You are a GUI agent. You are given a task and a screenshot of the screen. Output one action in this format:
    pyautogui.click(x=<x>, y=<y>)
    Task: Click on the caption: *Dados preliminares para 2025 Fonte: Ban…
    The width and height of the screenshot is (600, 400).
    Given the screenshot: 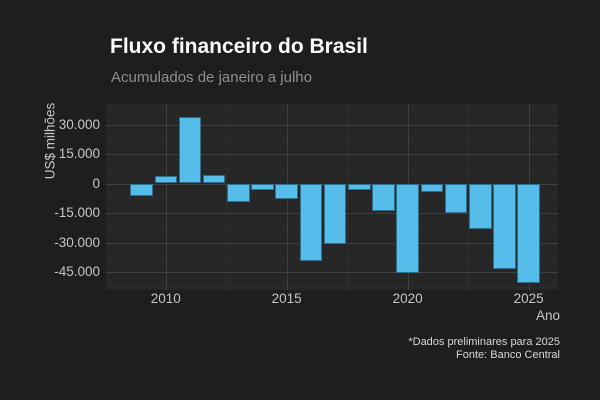 What is the action you would take?
    pyautogui.click(x=484, y=349)
    